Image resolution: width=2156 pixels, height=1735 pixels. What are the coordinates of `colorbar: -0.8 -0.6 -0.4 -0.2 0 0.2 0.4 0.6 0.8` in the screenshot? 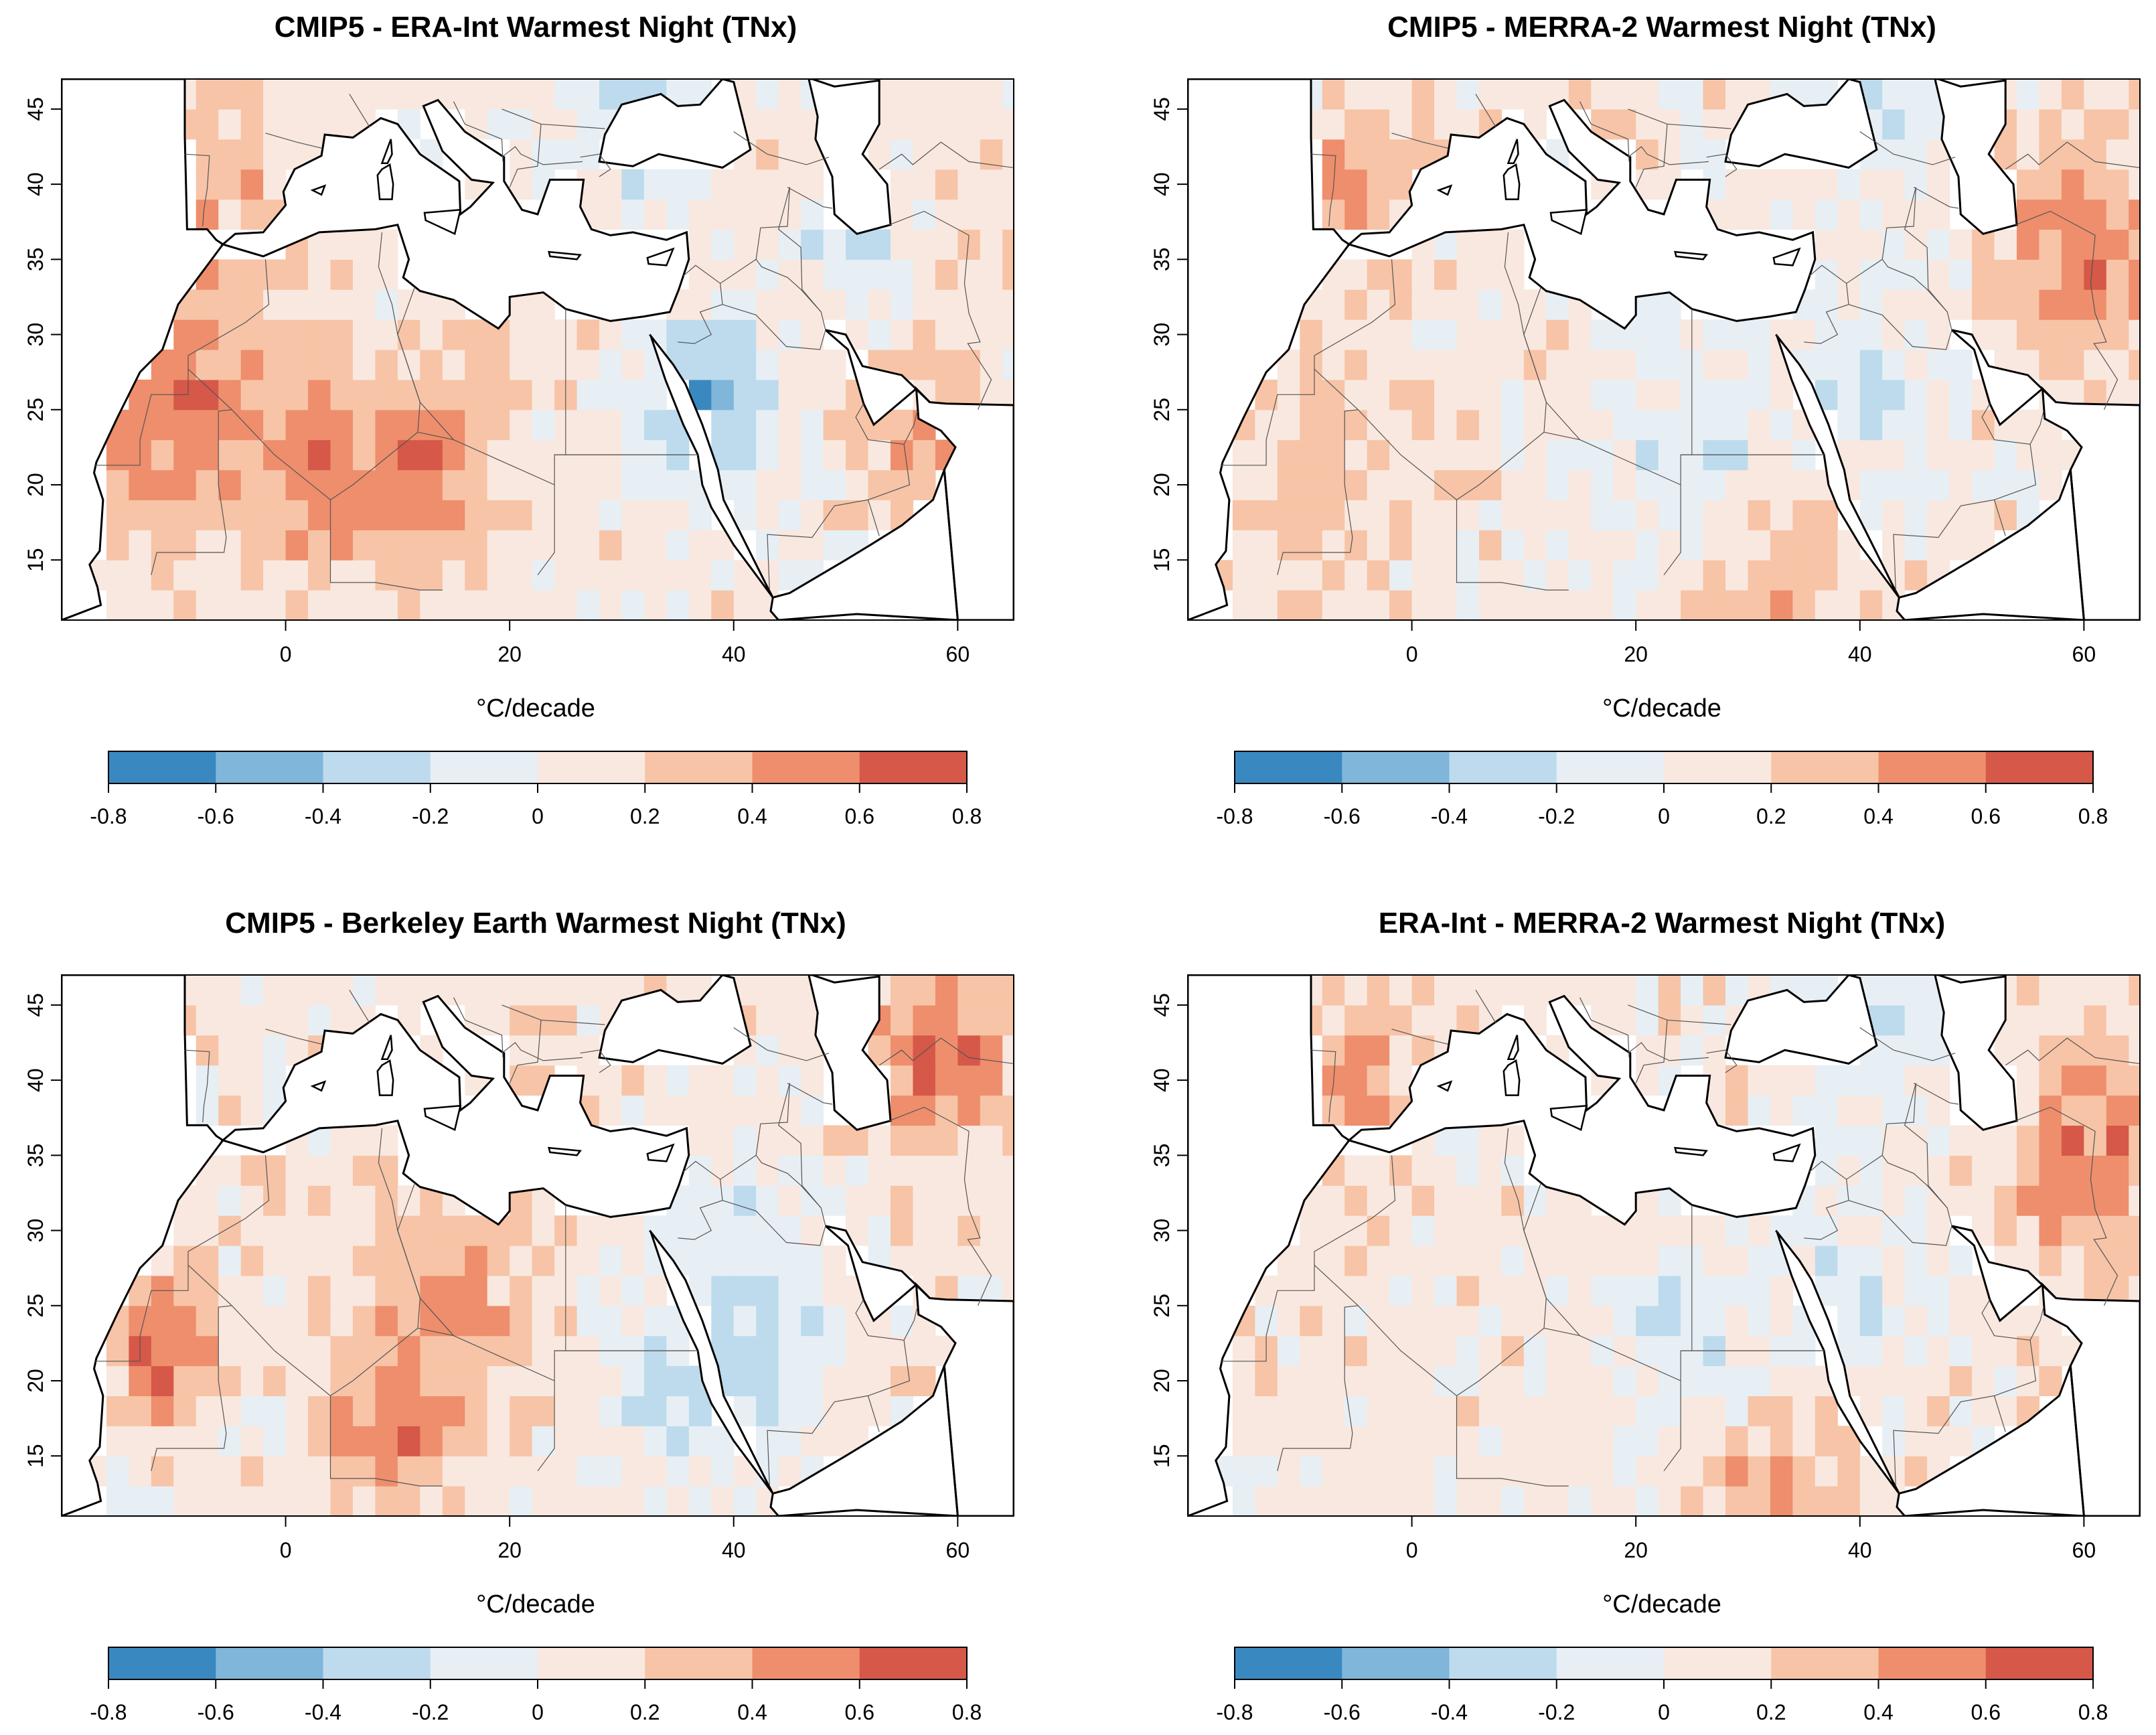 It's located at (1662, 789).